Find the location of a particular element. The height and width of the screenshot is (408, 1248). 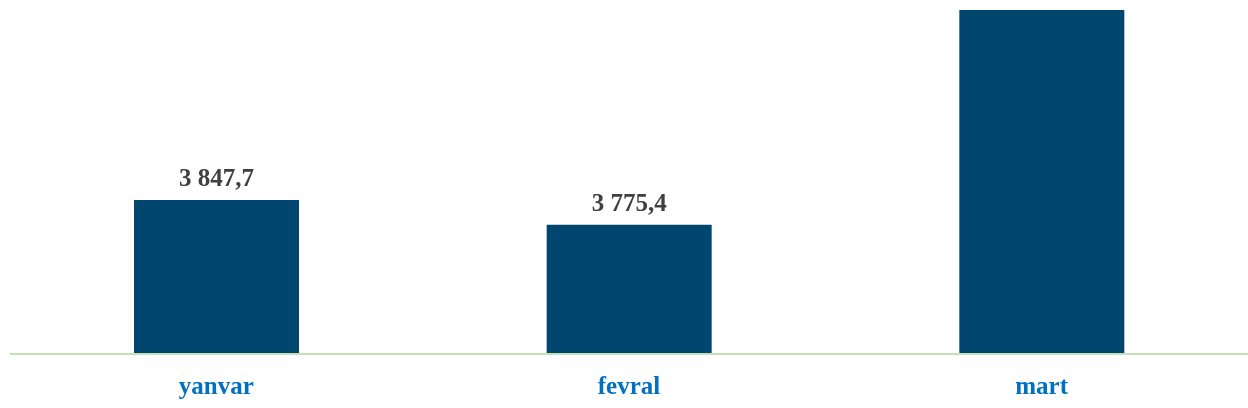

data-label: 3 775,4 is located at coordinates (629, 202).